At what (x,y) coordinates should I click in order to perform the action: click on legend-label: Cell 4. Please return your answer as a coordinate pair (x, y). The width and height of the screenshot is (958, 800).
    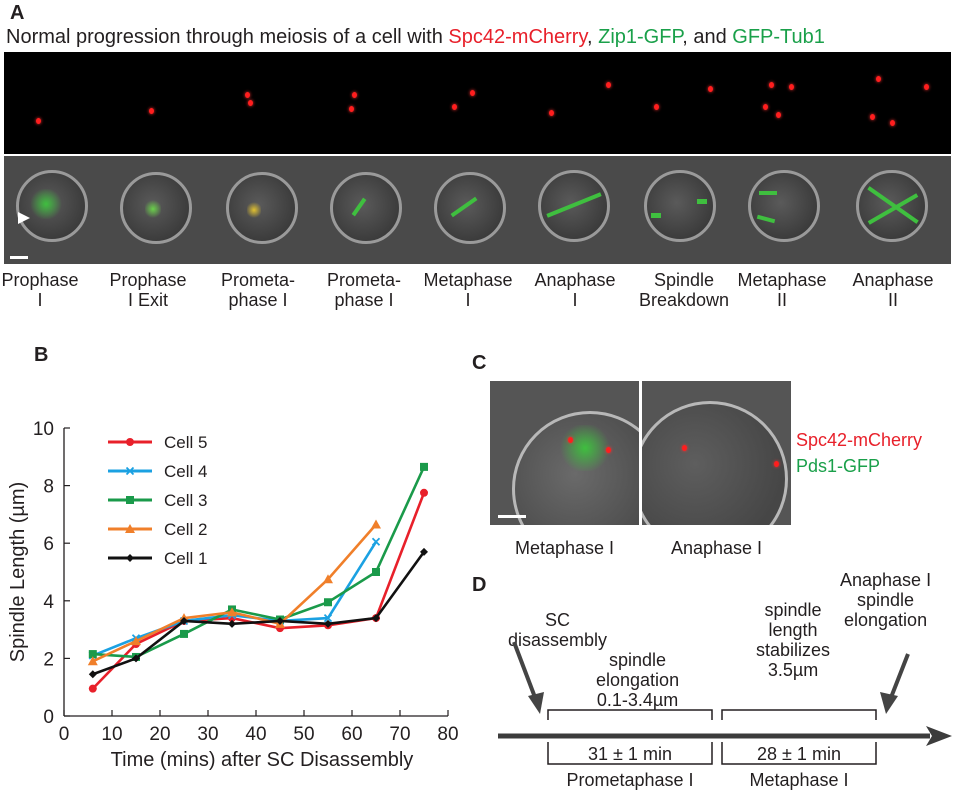
    Looking at the image, I should click on (185, 471).